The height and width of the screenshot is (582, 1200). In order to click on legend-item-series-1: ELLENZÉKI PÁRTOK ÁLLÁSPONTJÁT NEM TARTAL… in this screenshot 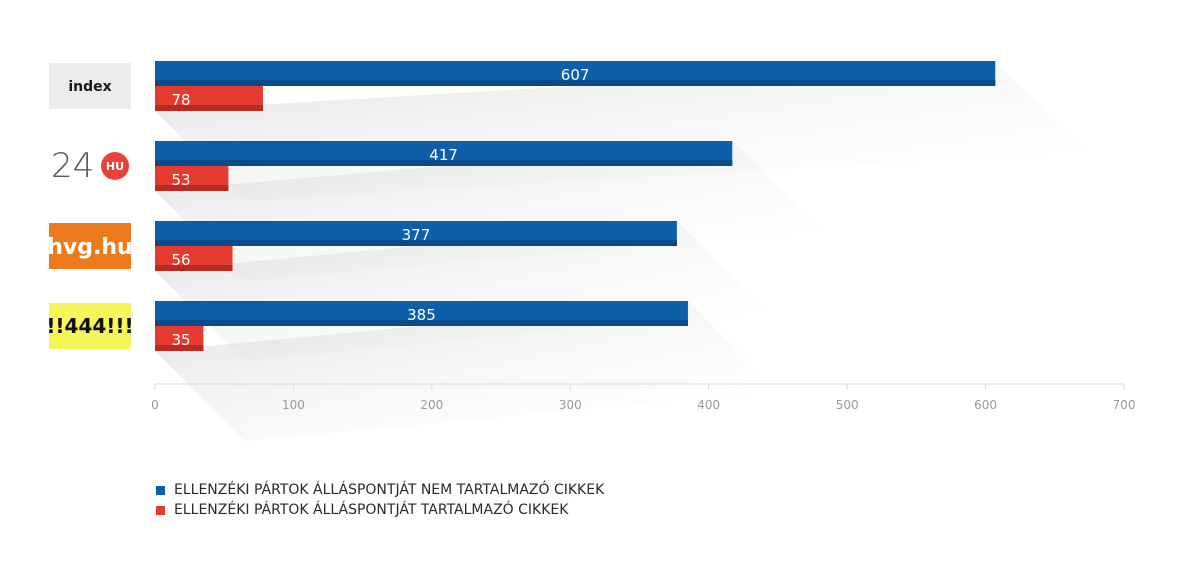, I will do `click(380, 490)`.